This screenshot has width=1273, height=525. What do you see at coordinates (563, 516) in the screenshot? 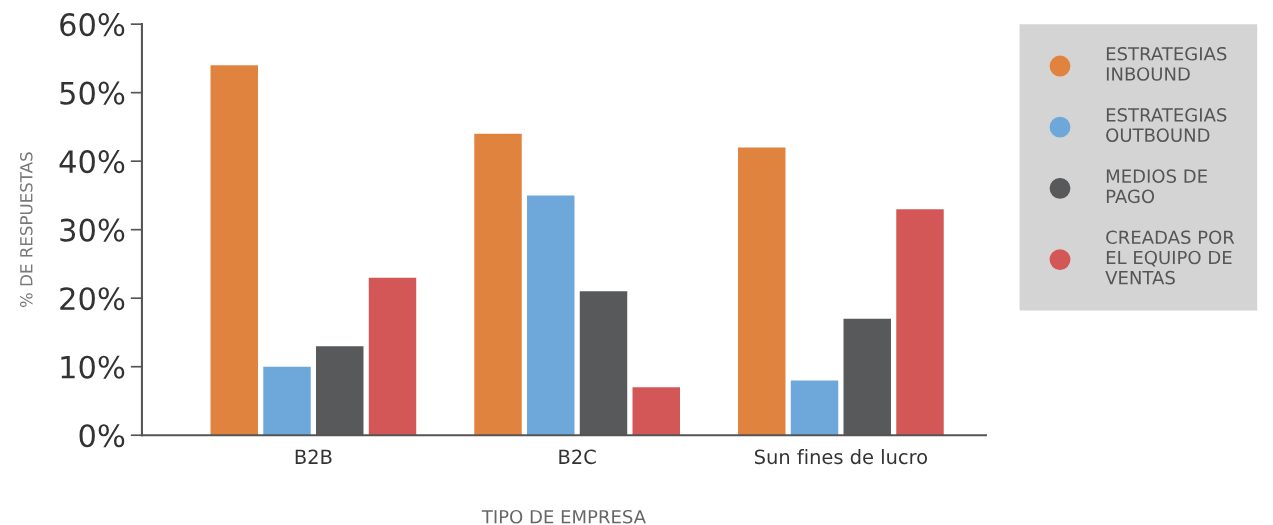
I see `x-axis-title: TIPO DE EMPRESA` at bounding box center [563, 516].